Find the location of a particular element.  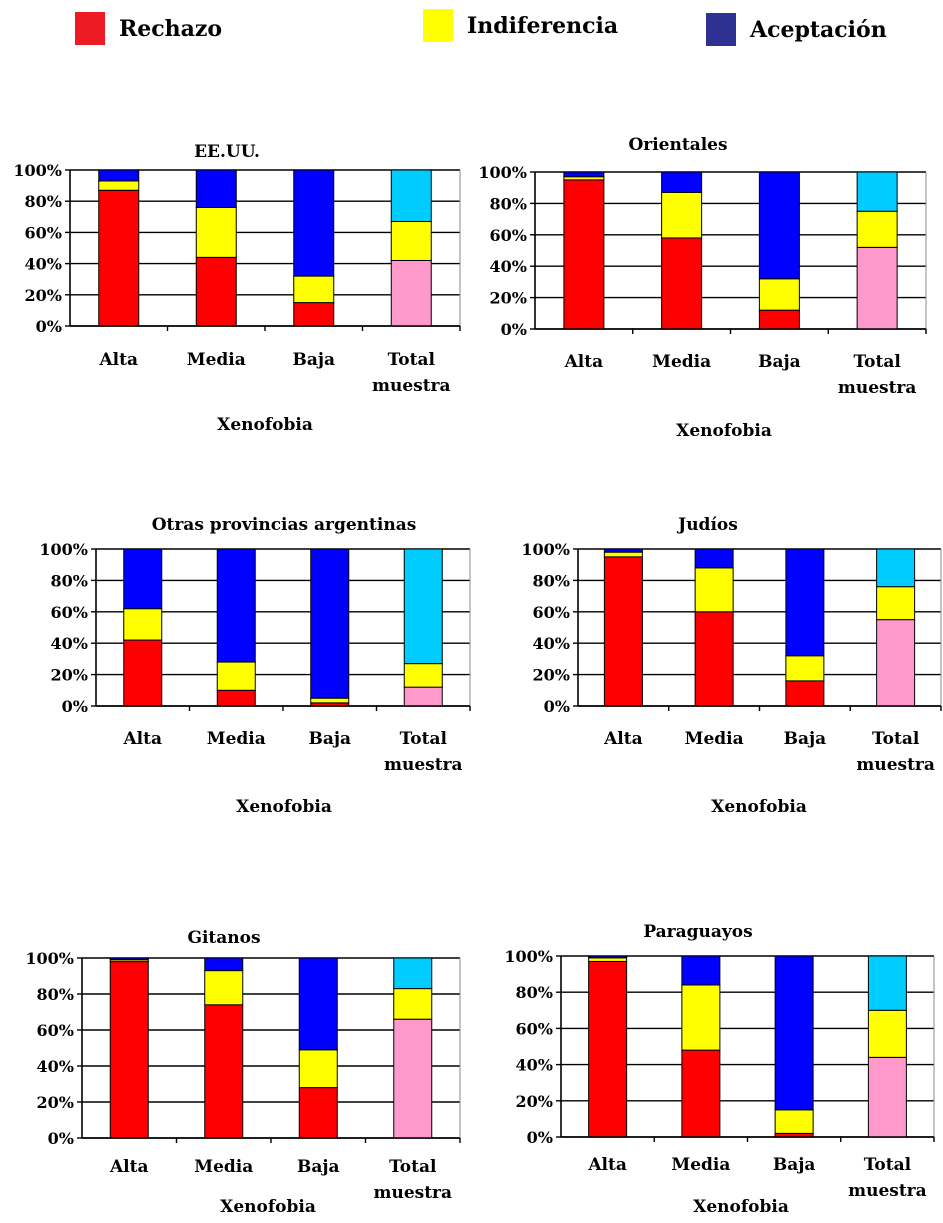

legend-item-aceptacion: Aceptación is located at coordinates (796, 29).